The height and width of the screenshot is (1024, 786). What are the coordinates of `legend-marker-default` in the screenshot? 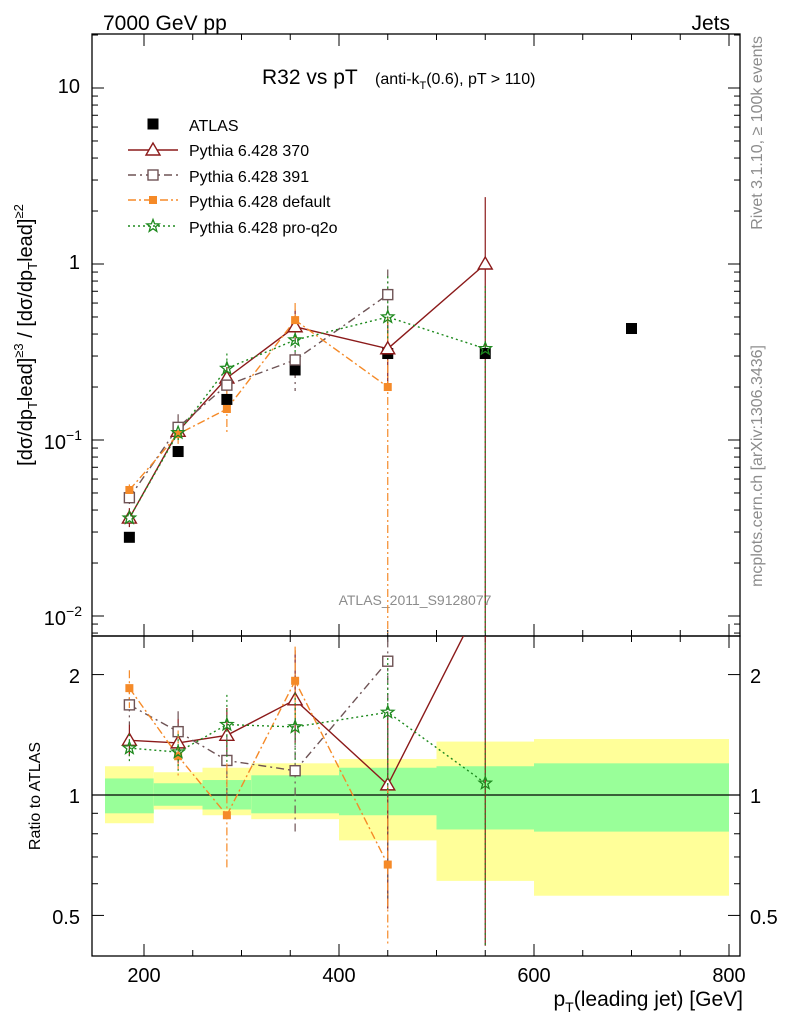 It's located at (153, 200).